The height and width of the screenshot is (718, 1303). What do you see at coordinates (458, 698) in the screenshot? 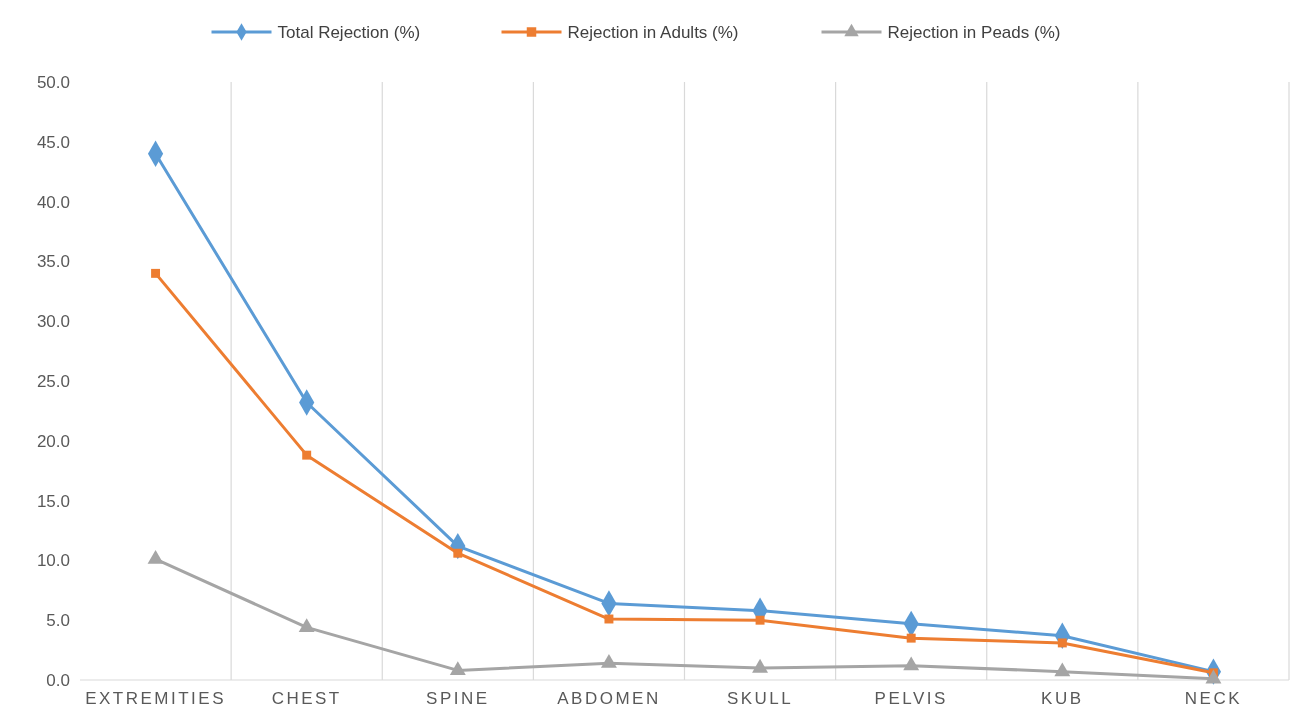
I see `x-tick-label: SPINE` at bounding box center [458, 698].